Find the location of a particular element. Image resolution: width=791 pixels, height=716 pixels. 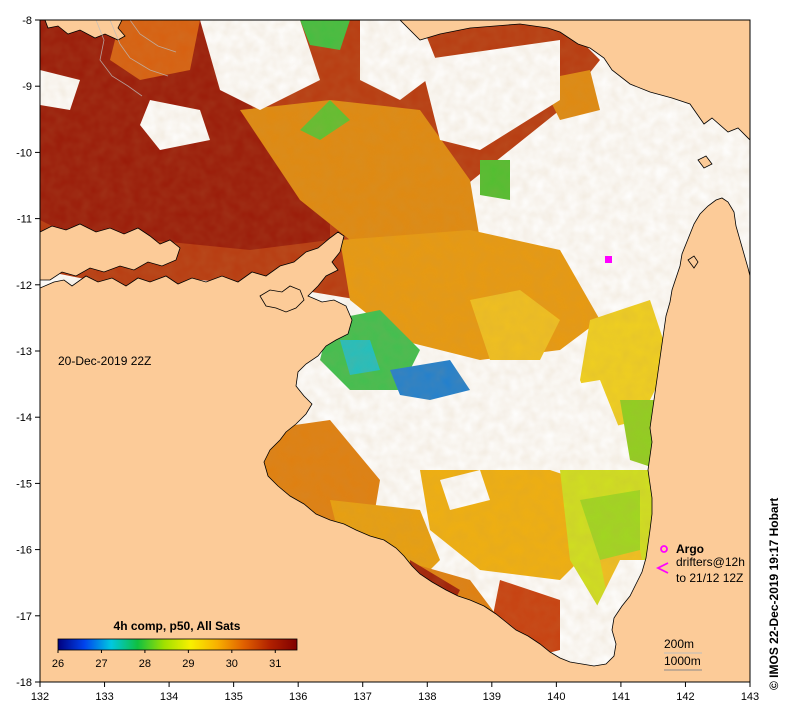

lon-tick-label: 136 is located at coordinates (298, 697).